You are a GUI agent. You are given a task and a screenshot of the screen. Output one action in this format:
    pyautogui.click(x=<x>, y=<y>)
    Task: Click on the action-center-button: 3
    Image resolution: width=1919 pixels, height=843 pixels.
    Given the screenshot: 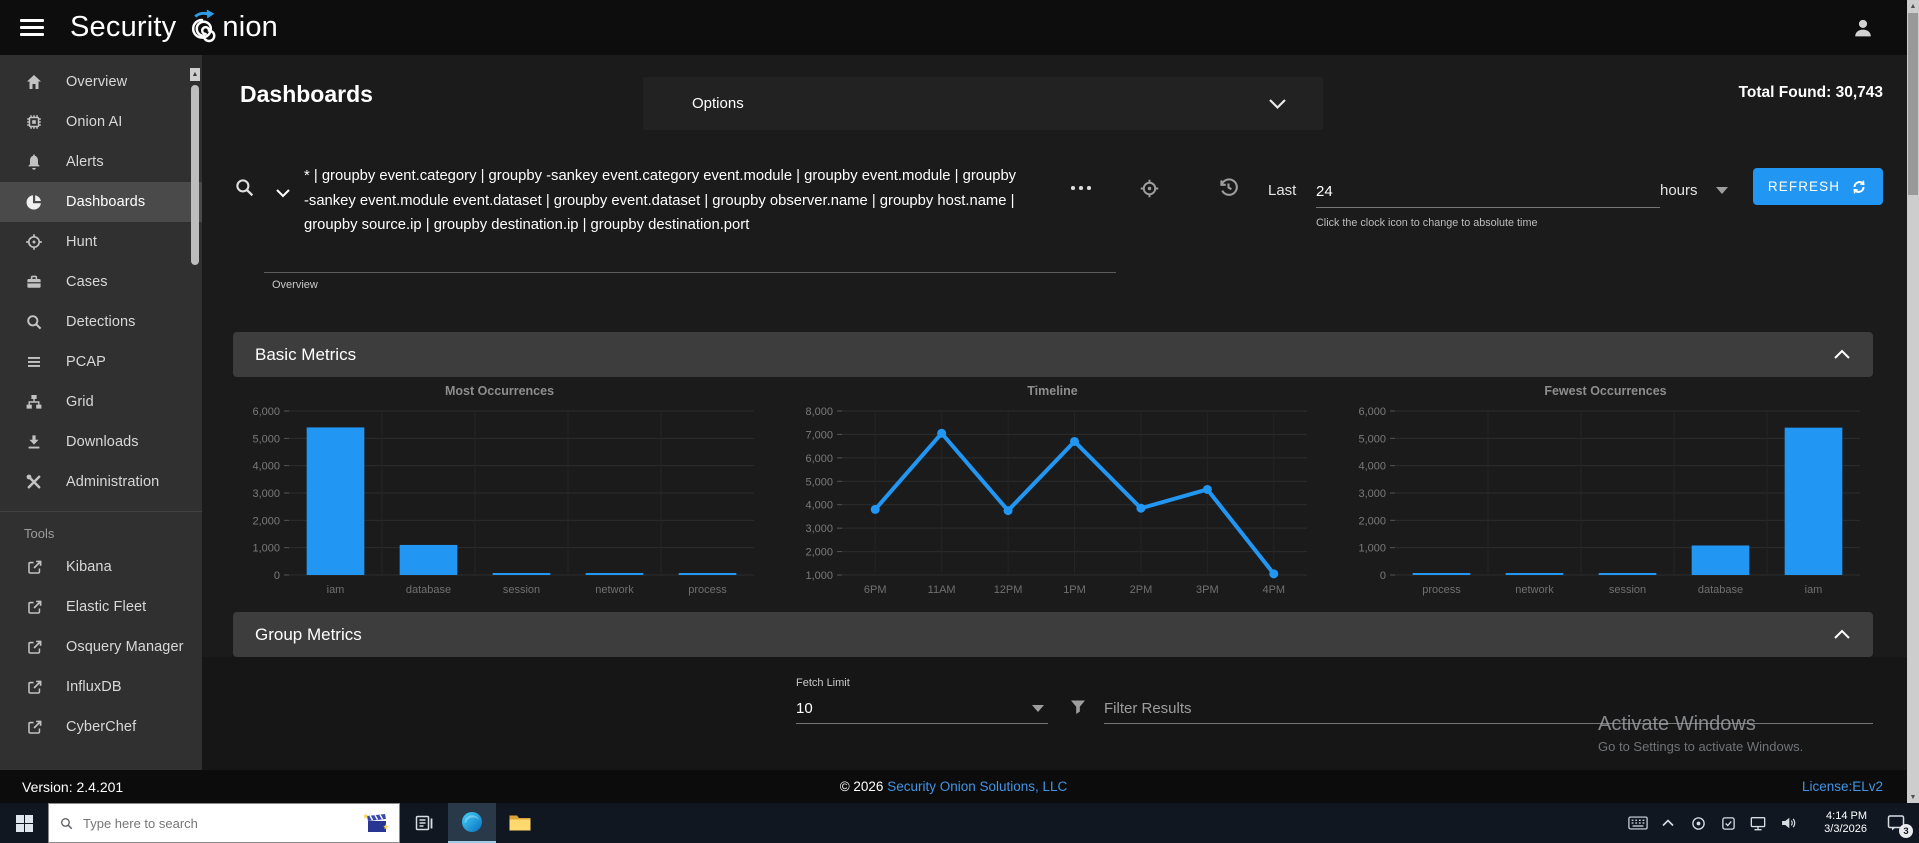 What is the action you would take?
    pyautogui.click(x=1896, y=823)
    